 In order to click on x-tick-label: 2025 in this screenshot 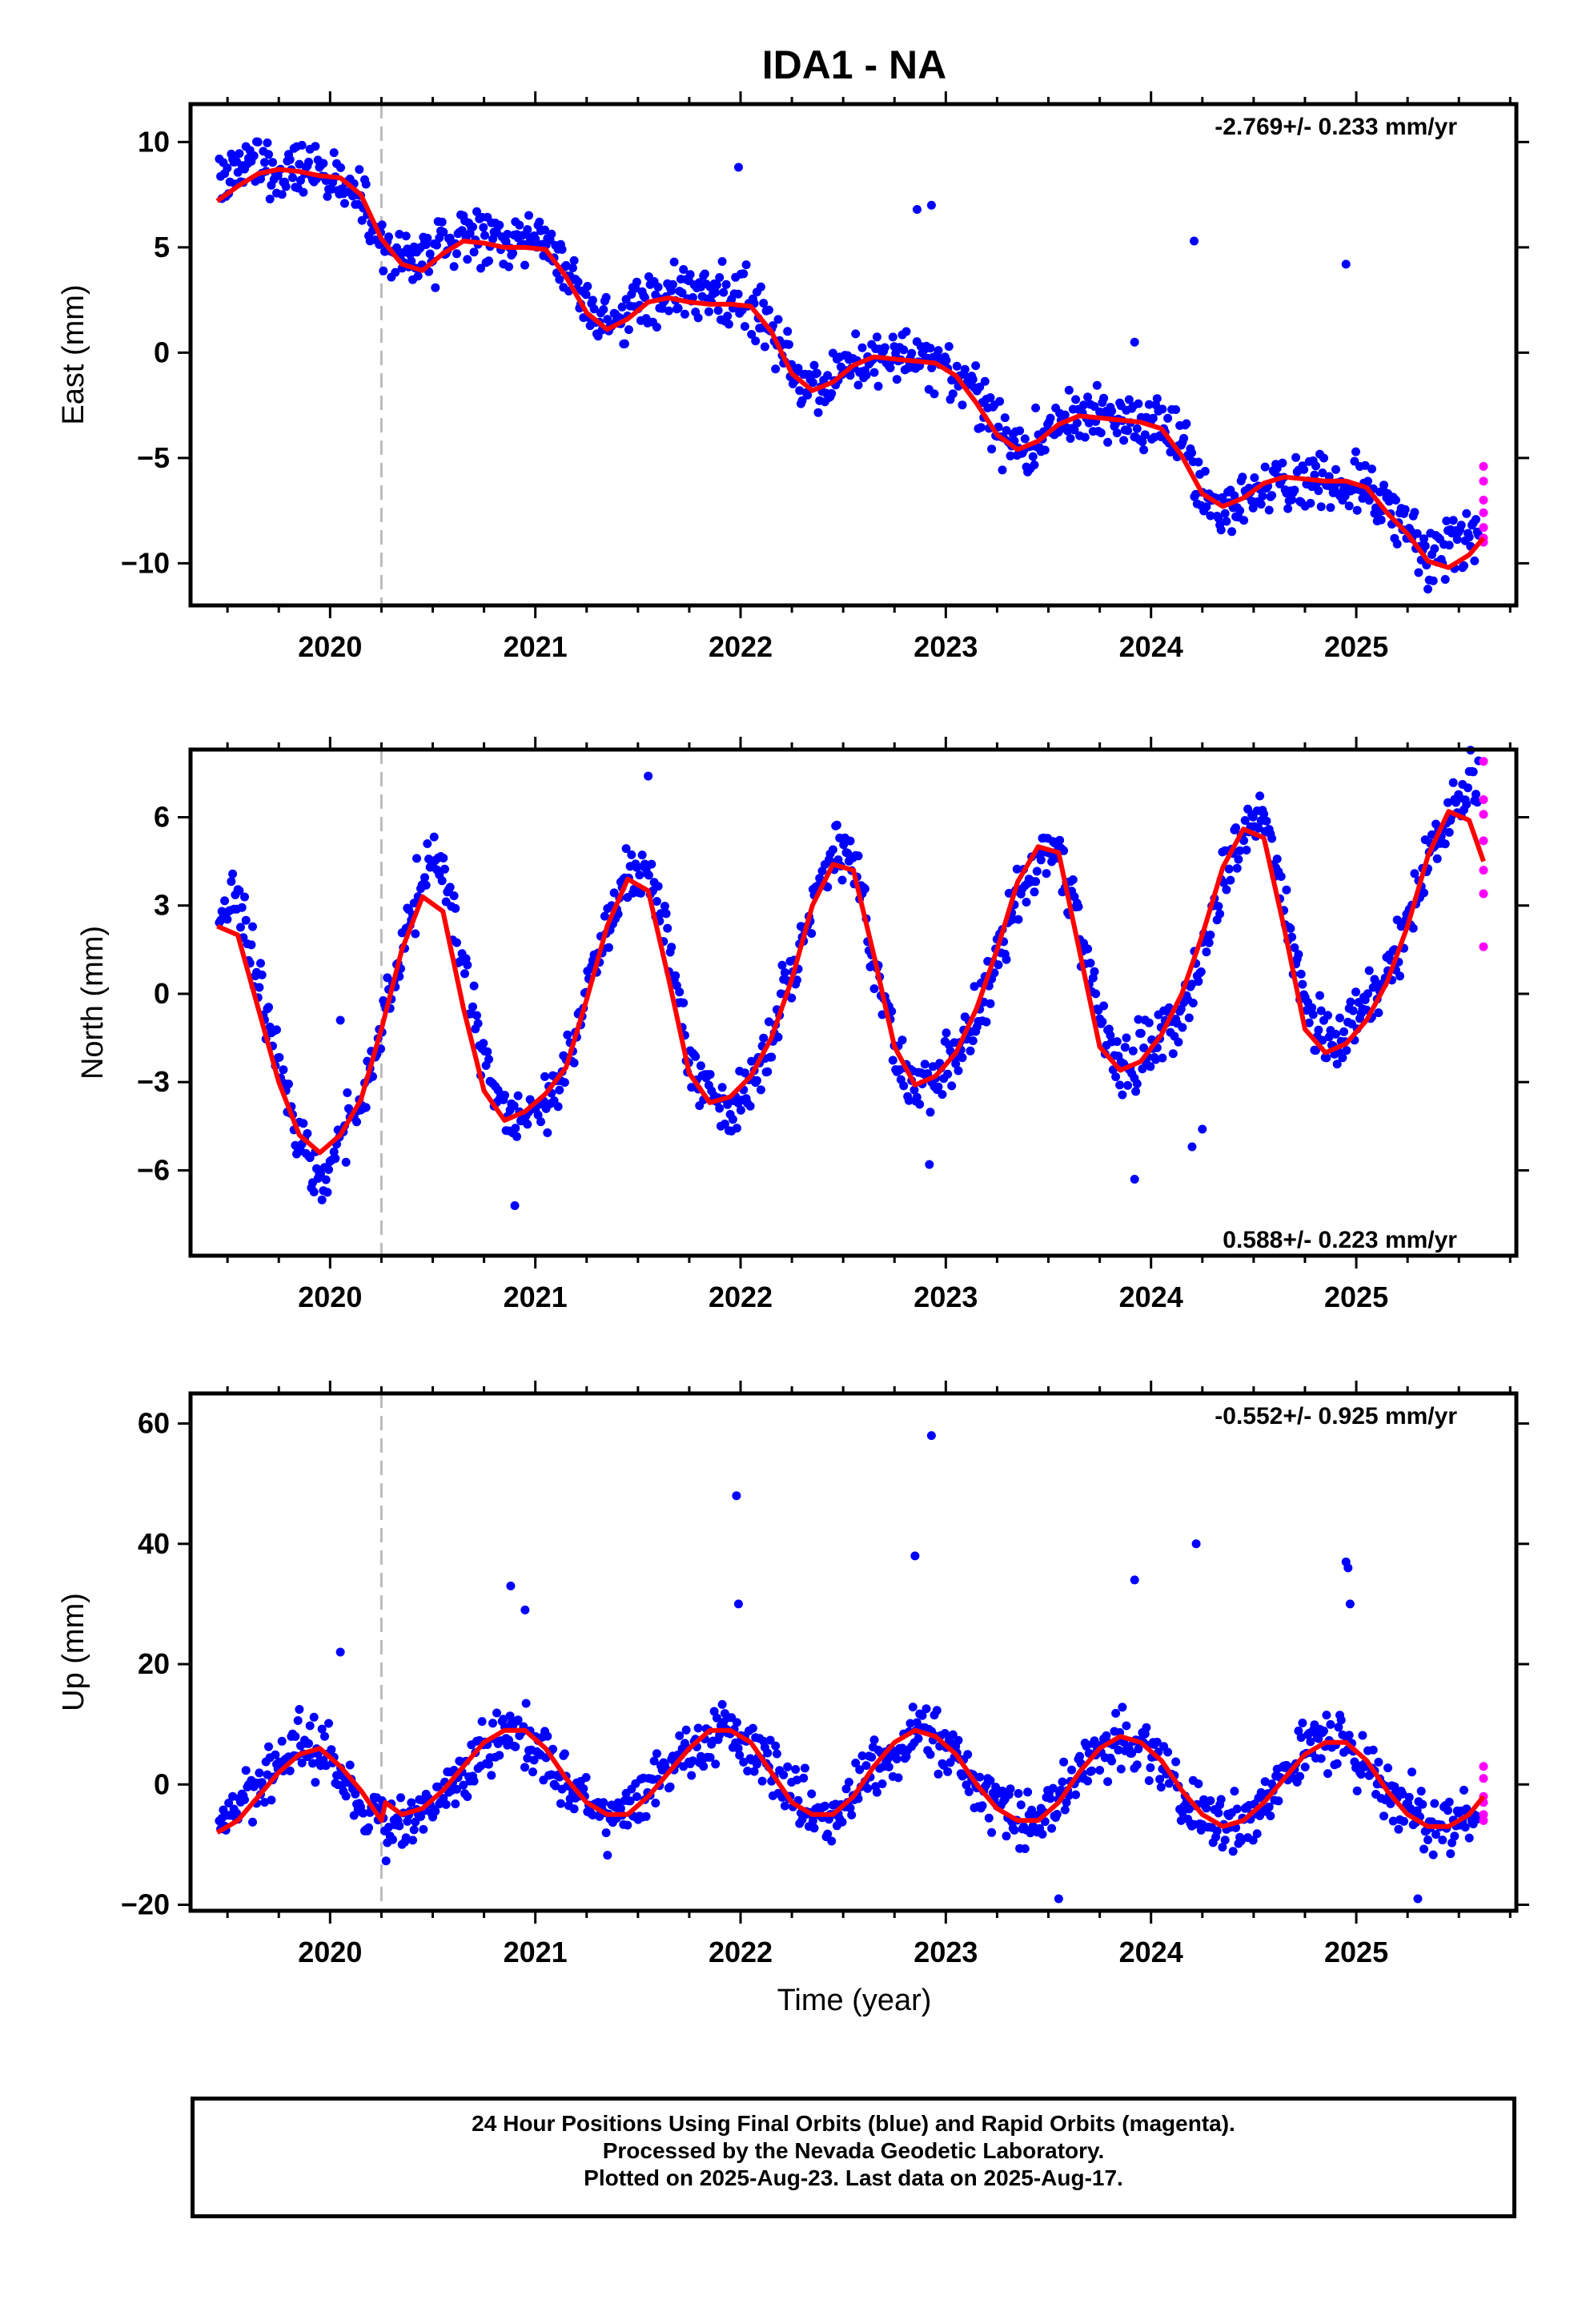, I will do `click(1356, 1297)`.